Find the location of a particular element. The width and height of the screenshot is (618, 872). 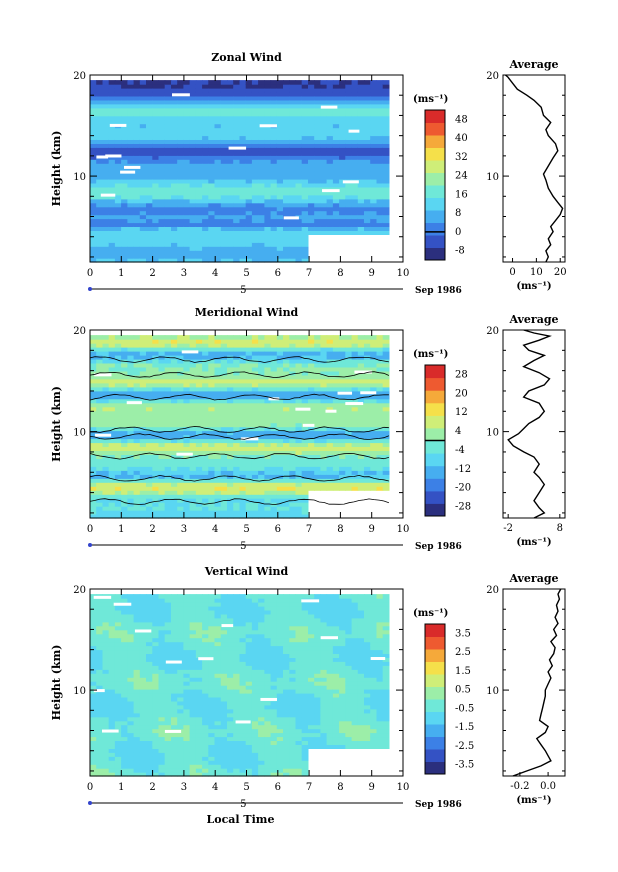

colorbar-tick-label: -3.5 is located at coordinates (464, 765).